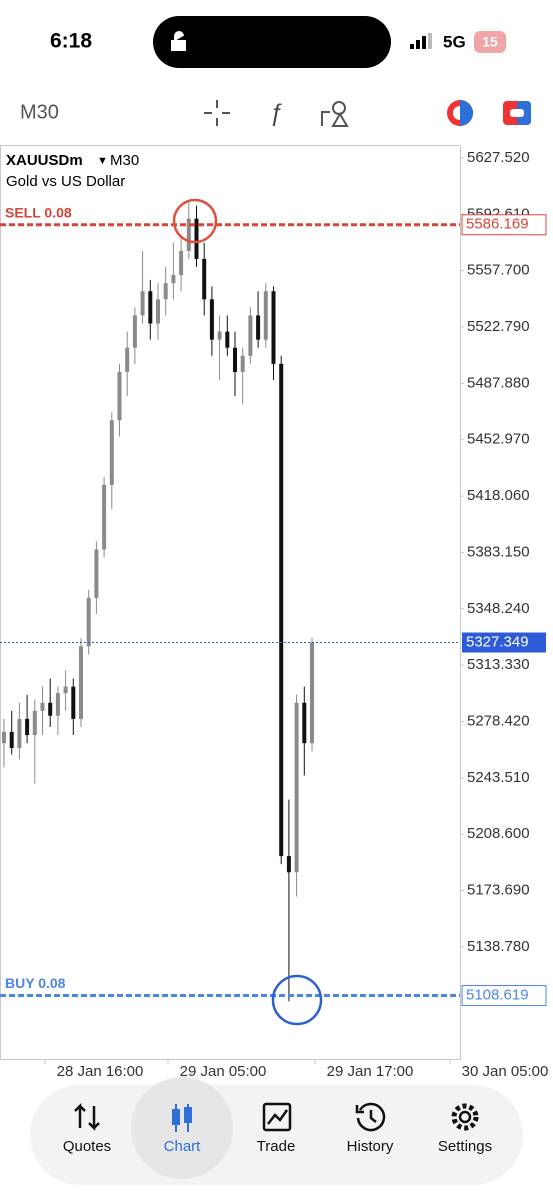  What do you see at coordinates (217, 113) in the screenshot?
I see `crosshair-button` at bounding box center [217, 113].